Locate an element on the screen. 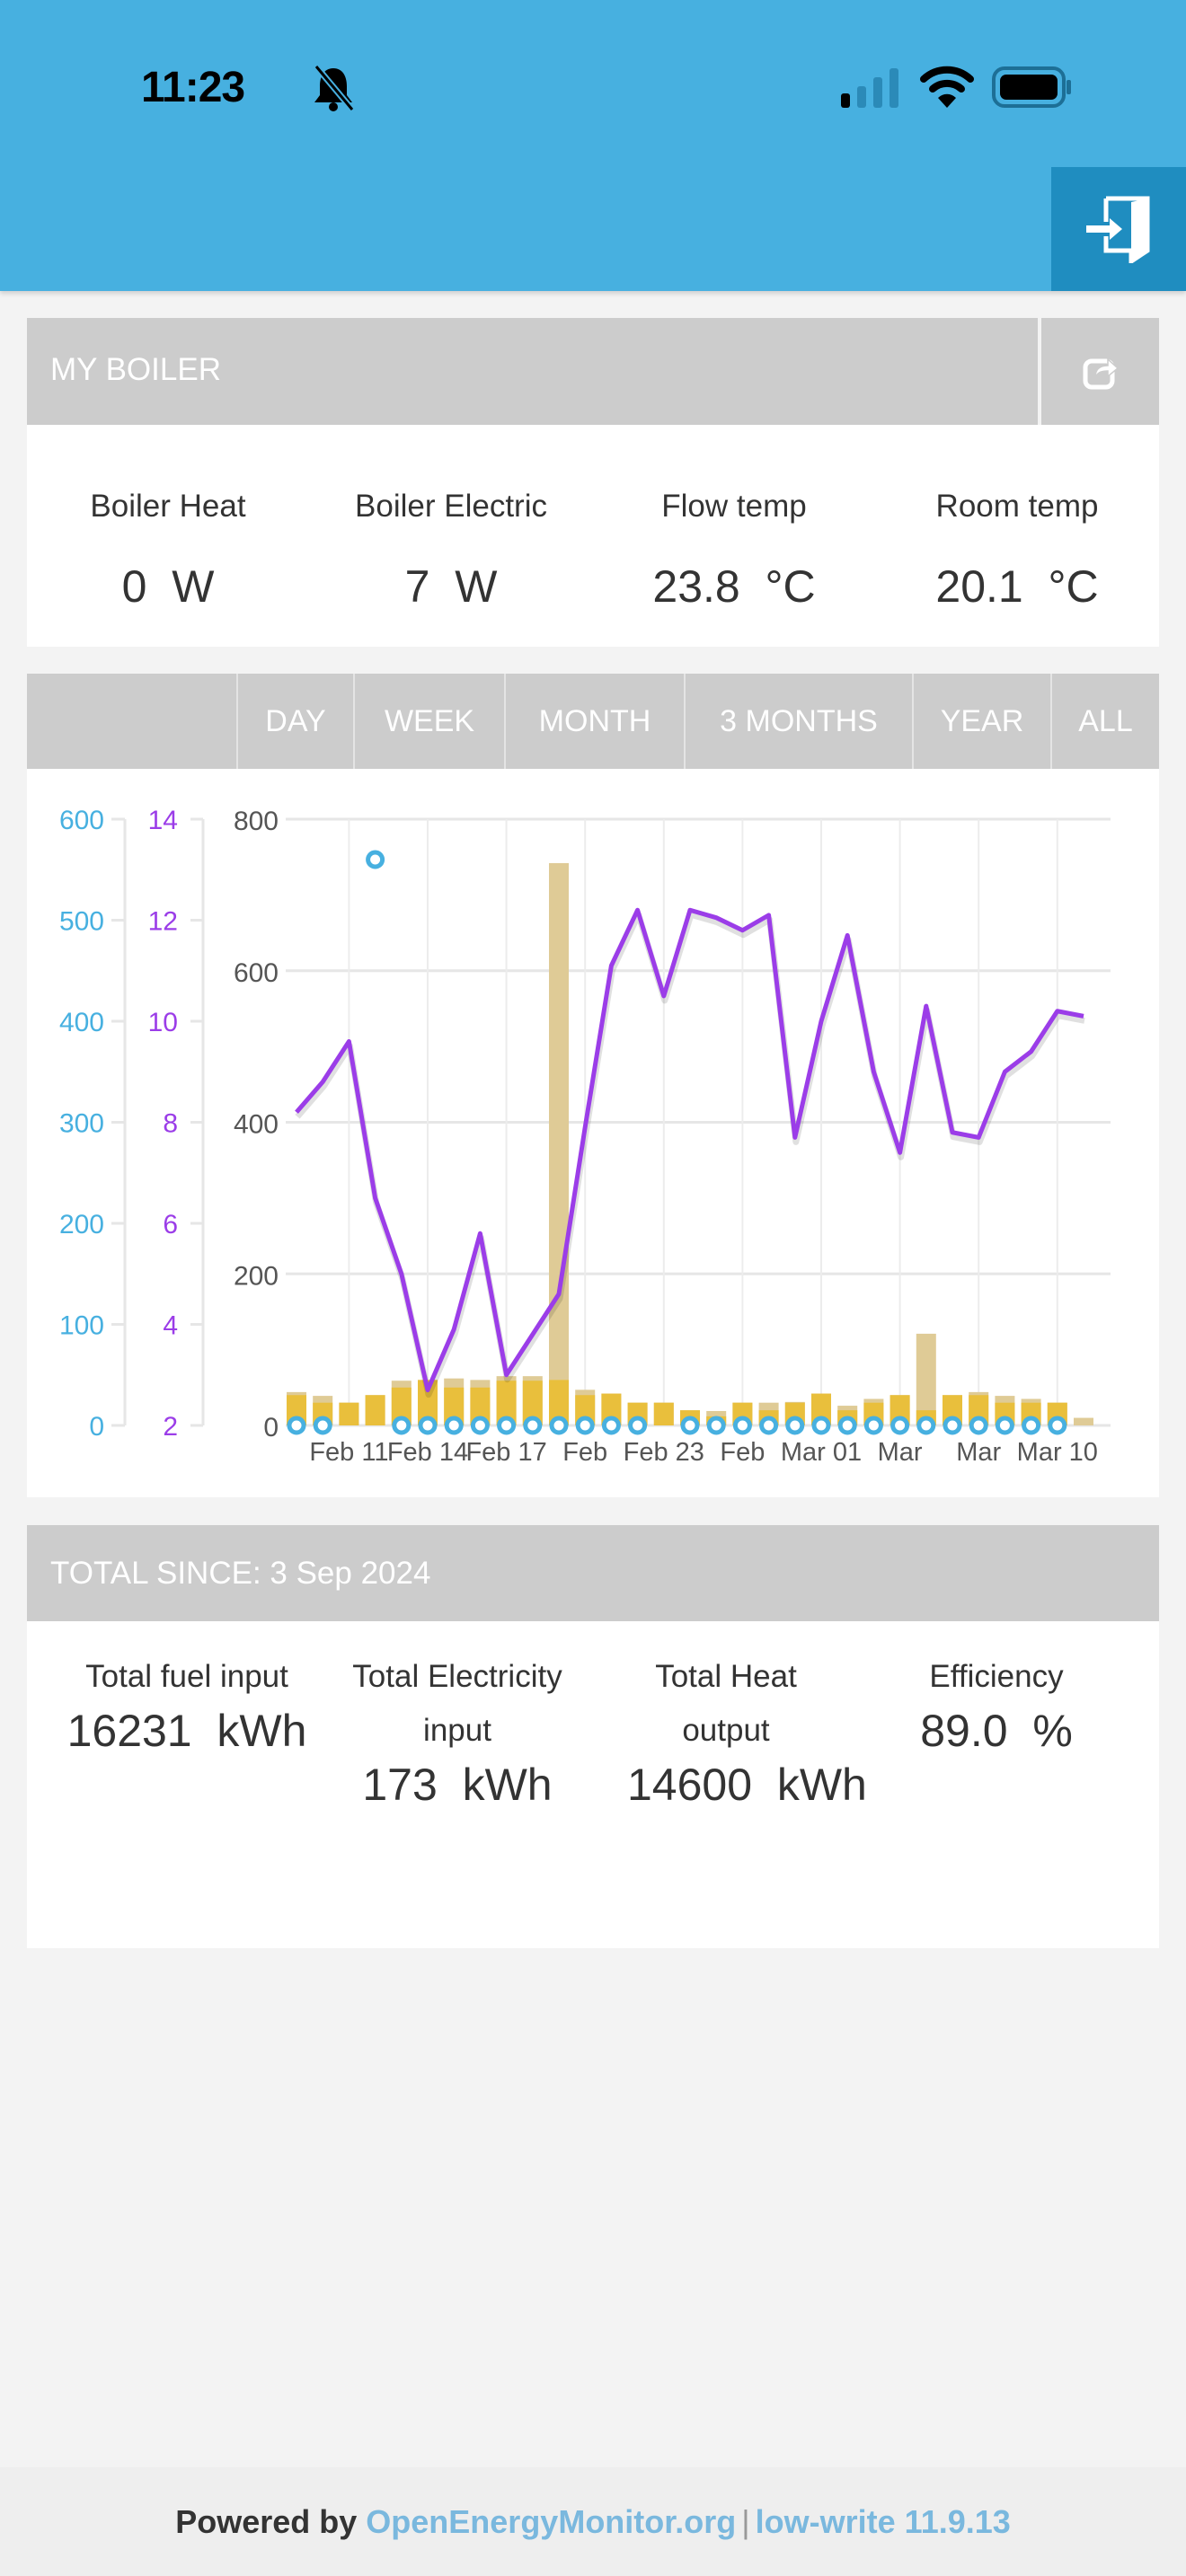 This screenshot has height=2576, width=1186. total-item: Total Heat output 14600 kWh is located at coordinates (747, 1731).